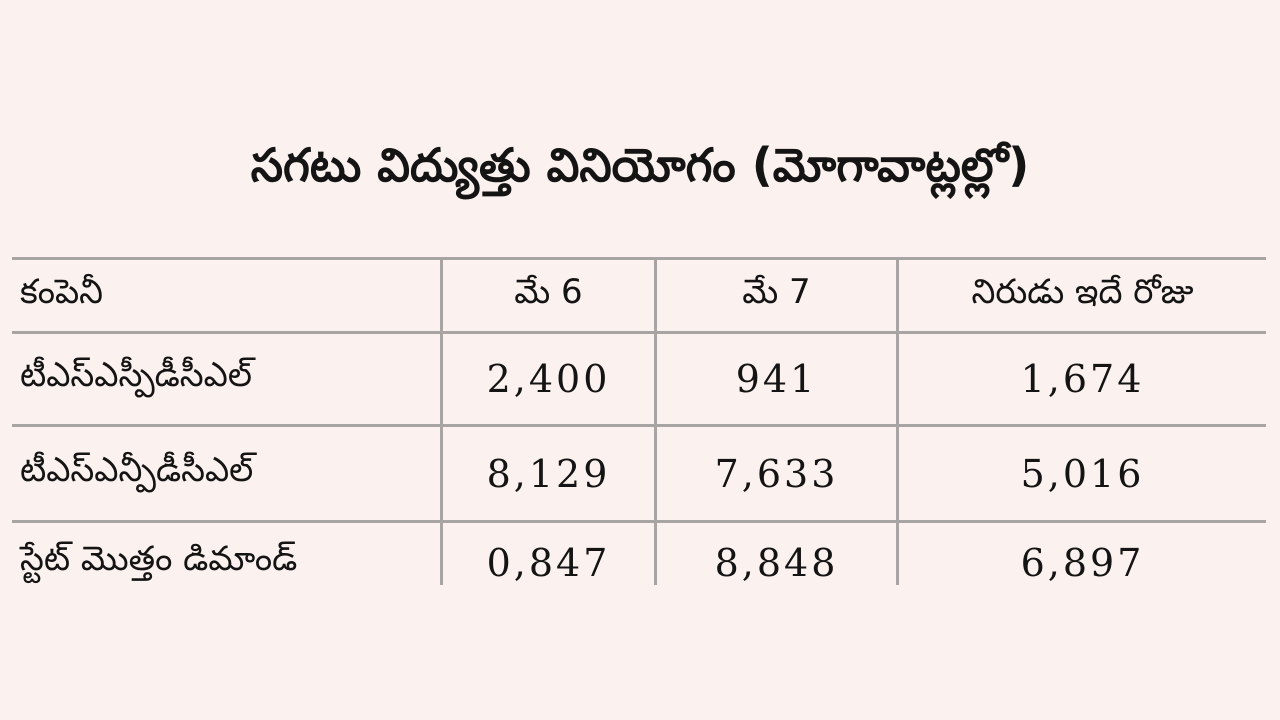 The image size is (1280, 720). What do you see at coordinates (639, 425) in the screenshot?
I see `row1-bottom-rule` at bounding box center [639, 425].